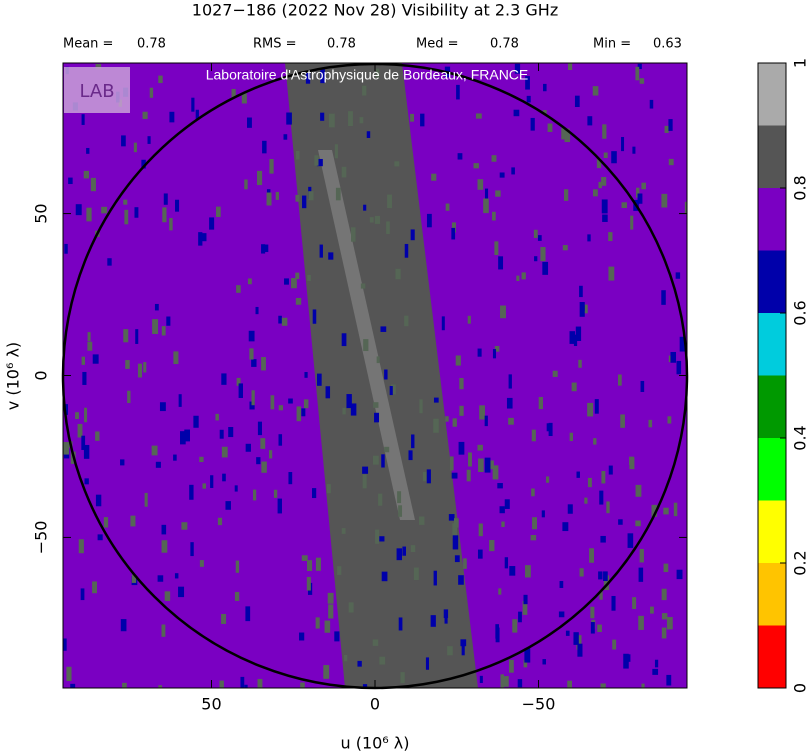 The height and width of the screenshot is (756, 810). What do you see at coordinates (612, 44) in the screenshot?
I see `stat-label: Min =` at bounding box center [612, 44].